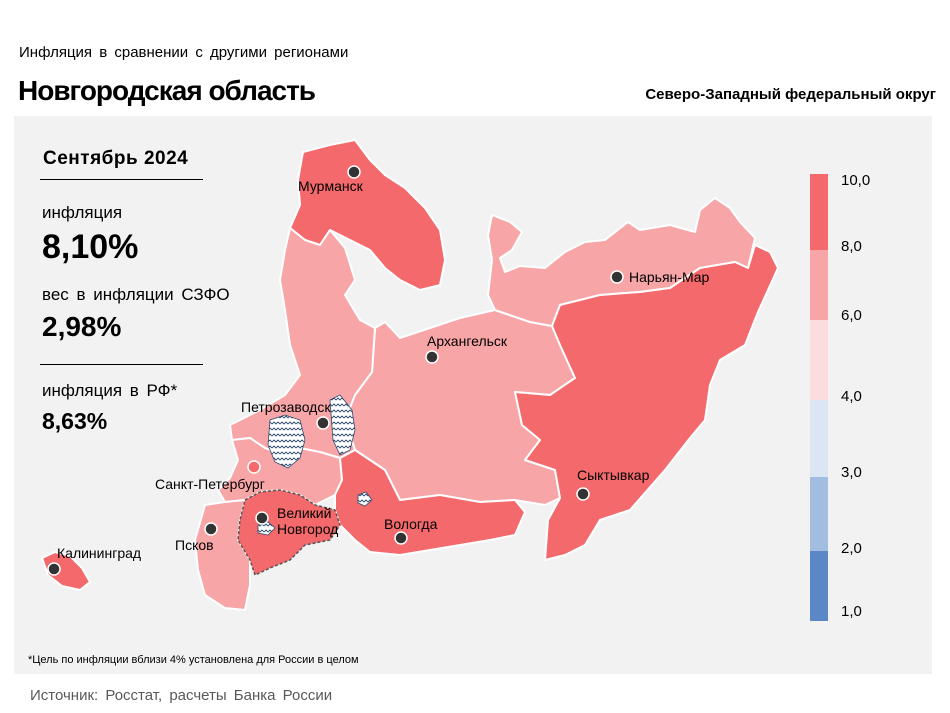 This screenshot has height=713, width=950. What do you see at coordinates (82, 212) in the screenshot?
I see `inflation-label: инфляция` at bounding box center [82, 212].